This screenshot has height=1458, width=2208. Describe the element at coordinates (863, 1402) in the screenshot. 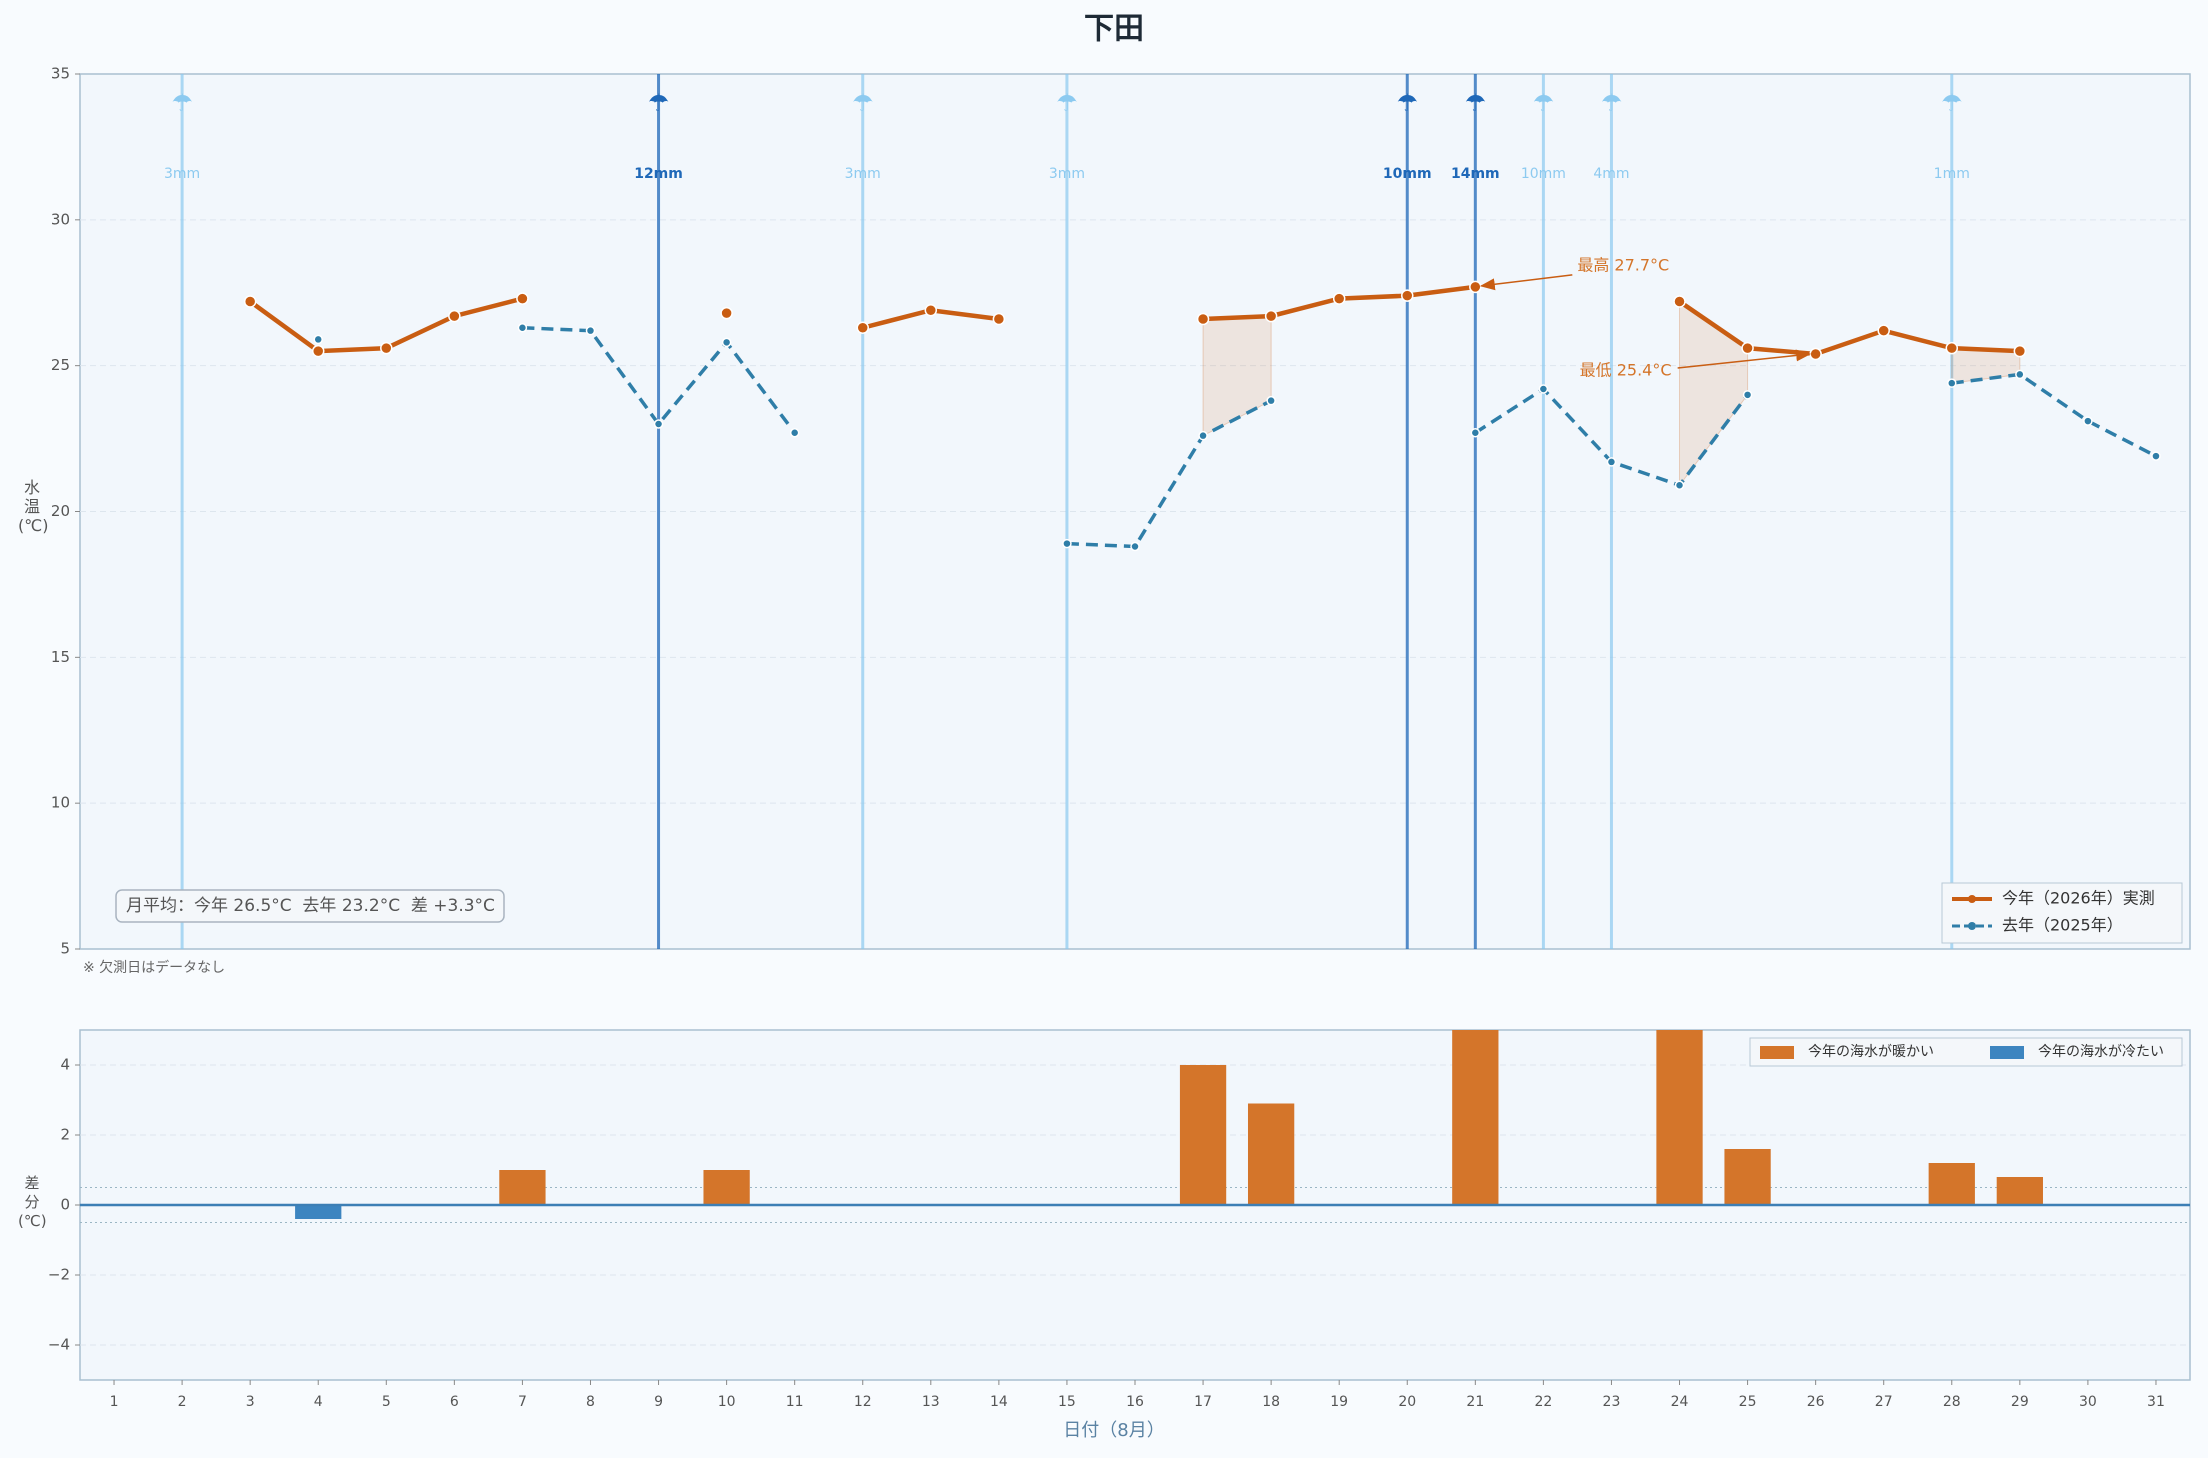

I see `x-tick-label: 12` at that location.